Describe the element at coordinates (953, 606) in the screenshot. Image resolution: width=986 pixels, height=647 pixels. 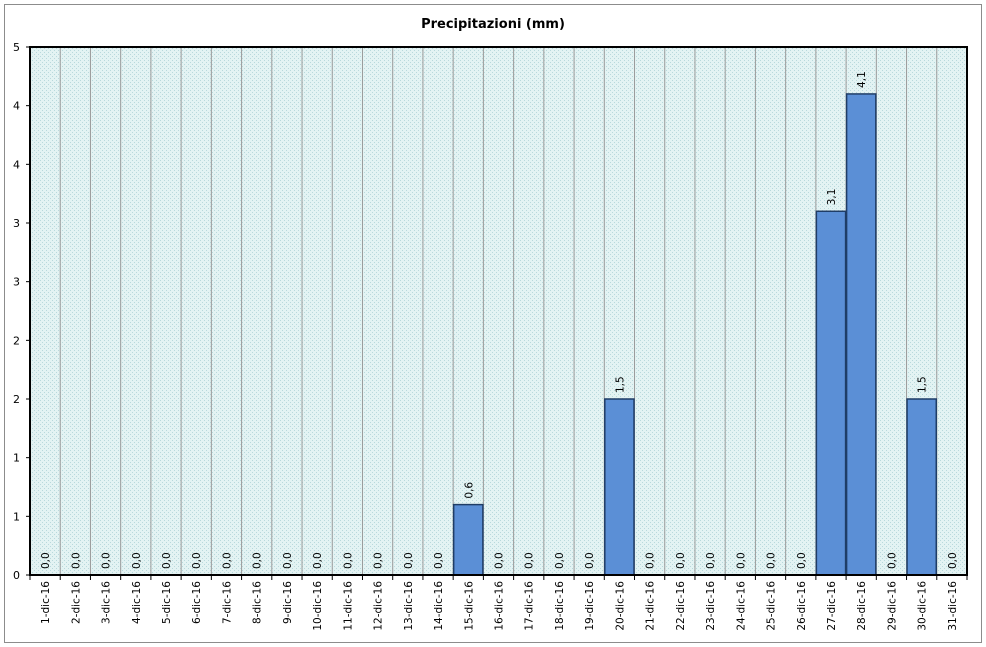
I see `x-tick-label: 31-dic-16` at that location.